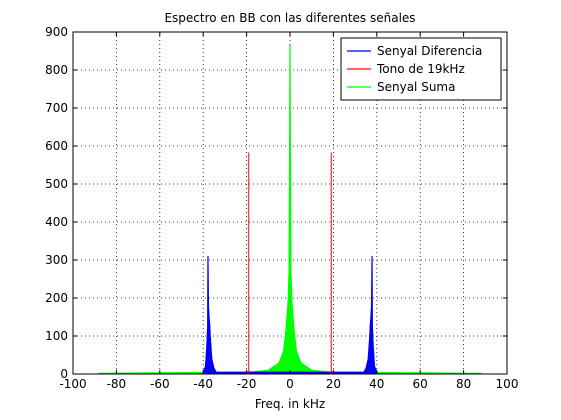  What do you see at coordinates (56, 184) in the screenshot?
I see `y-tick-label: 500` at bounding box center [56, 184].